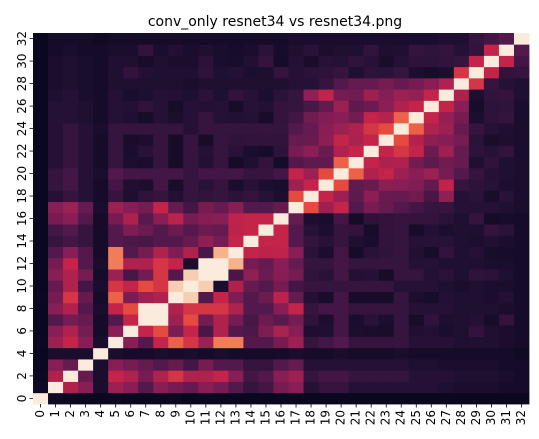 Image resolution: width=539 pixels, height=439 pixels. Describe the element at coordinates (175, 414) in the screenshot. I see `x-tick-label: 9` at that location.